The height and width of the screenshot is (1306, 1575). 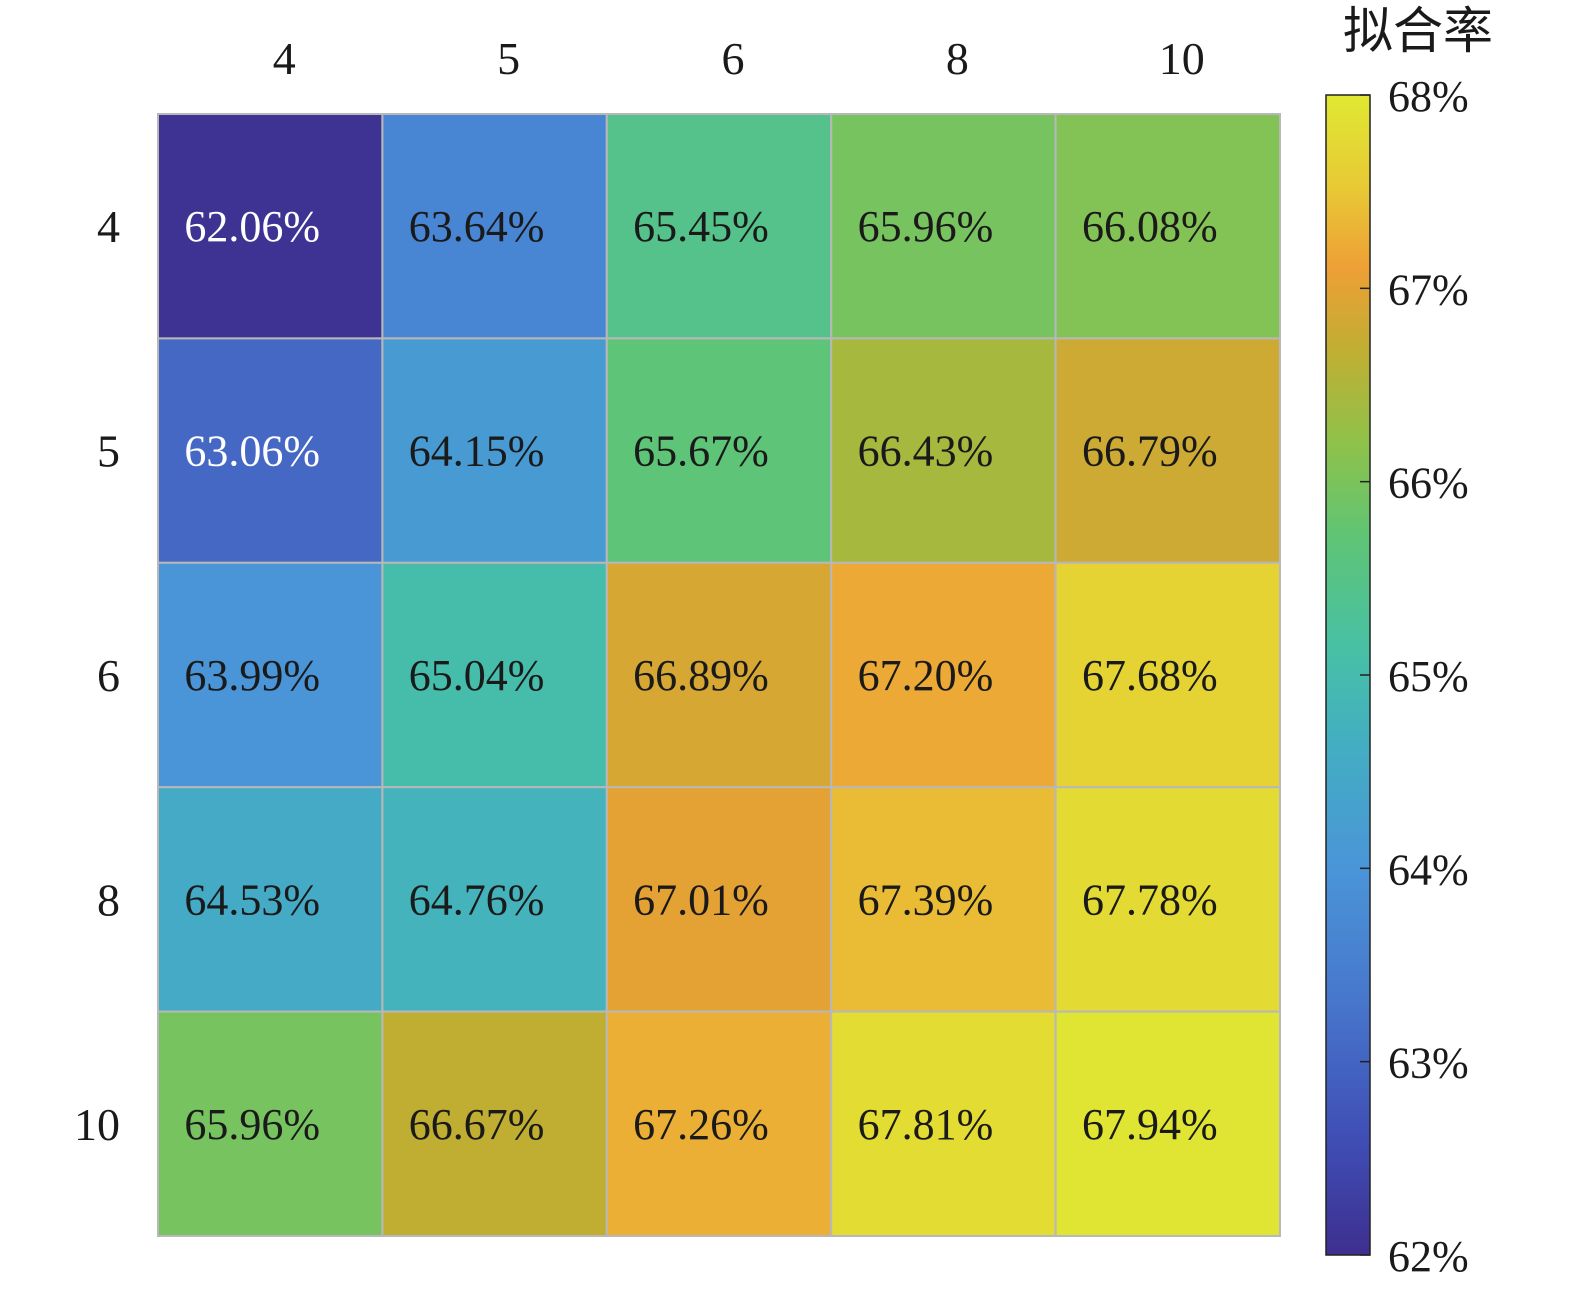 I want to click on heatmap-cell-label: 67.81%, so click(x=926, y=1124).